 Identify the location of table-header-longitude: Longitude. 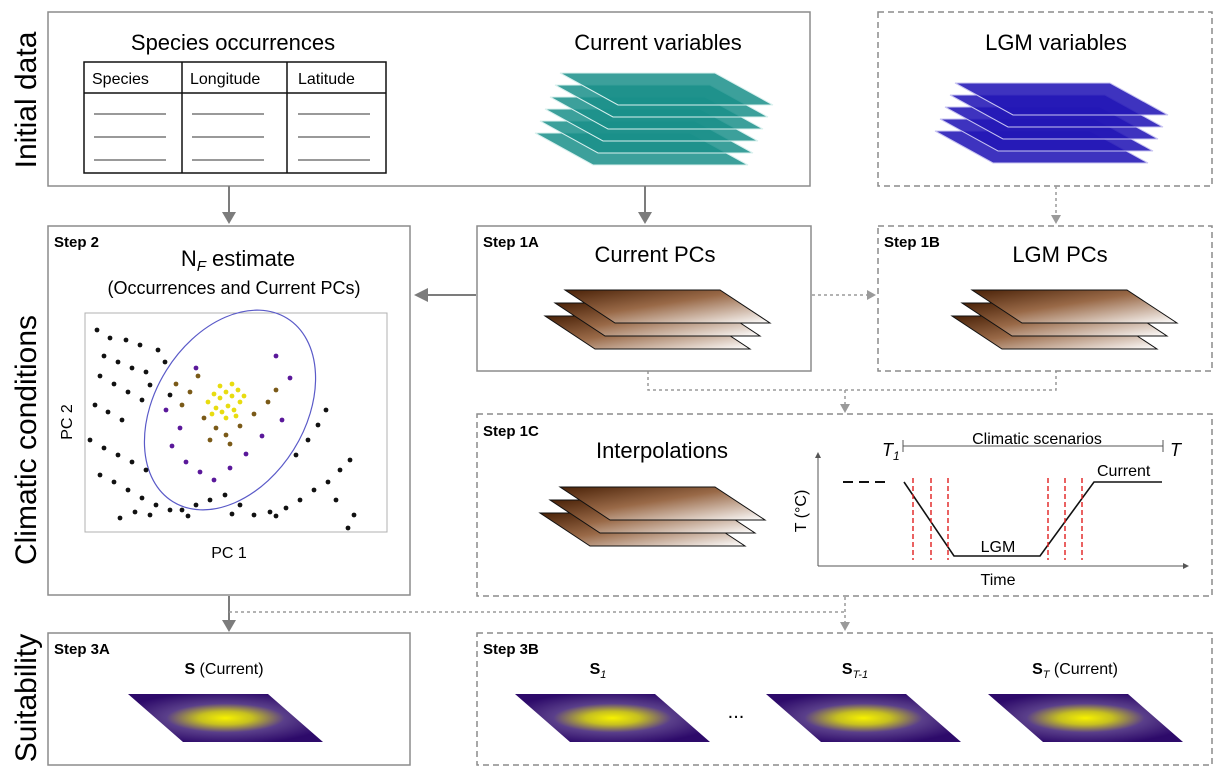
(225, 79).